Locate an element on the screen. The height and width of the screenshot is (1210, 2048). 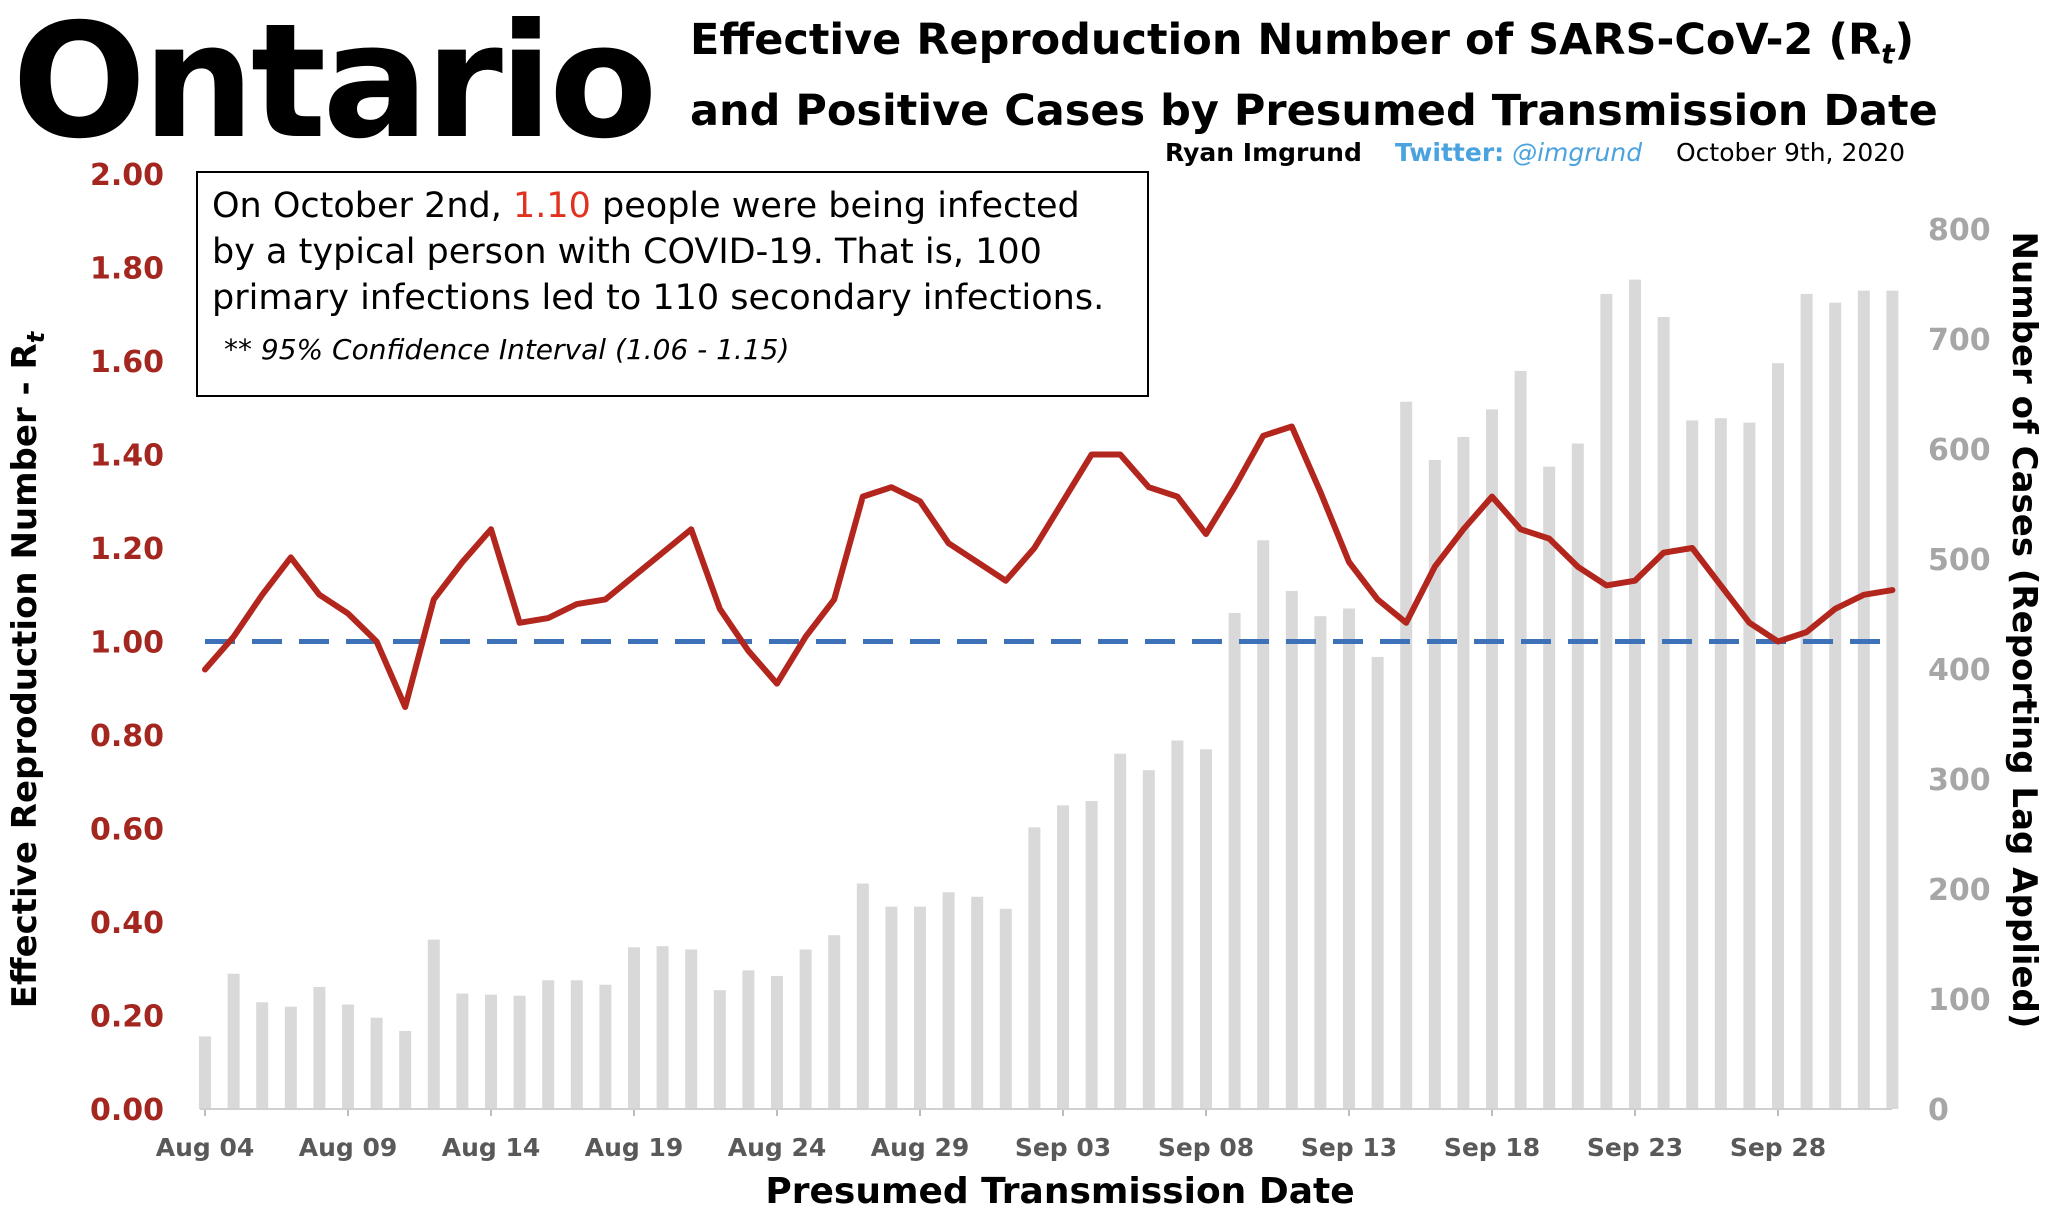
left-axis-title-main: Effective Reproduction Number - R is located at coordinates (25, 675).